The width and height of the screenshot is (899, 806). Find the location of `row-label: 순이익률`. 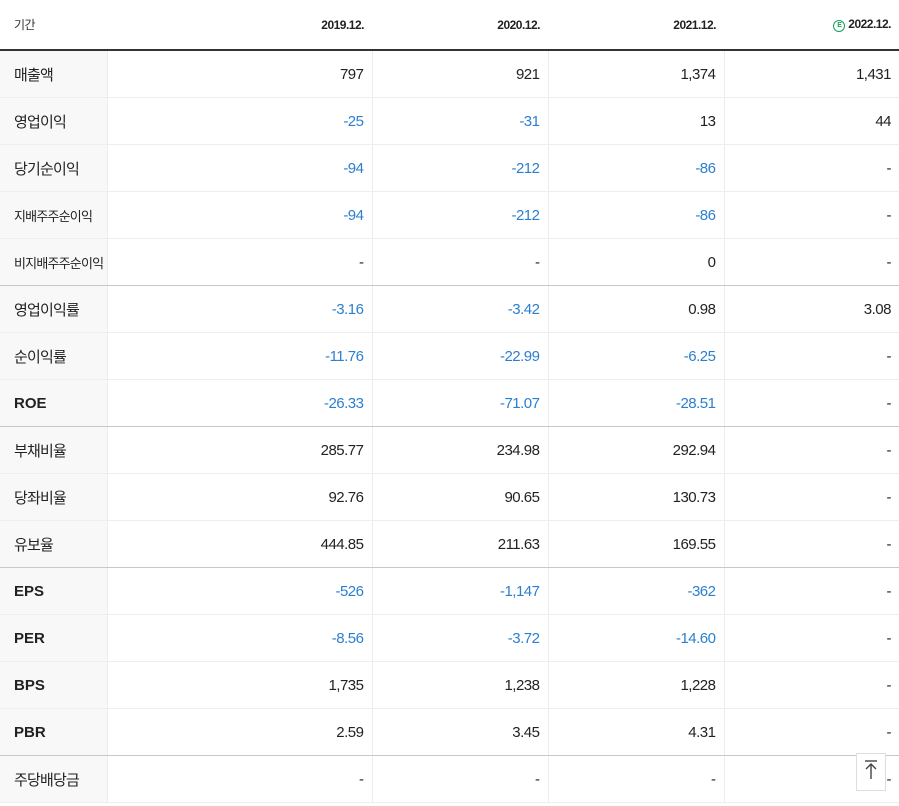

row-label: 순이익률 is located at coordinates (53, 356).